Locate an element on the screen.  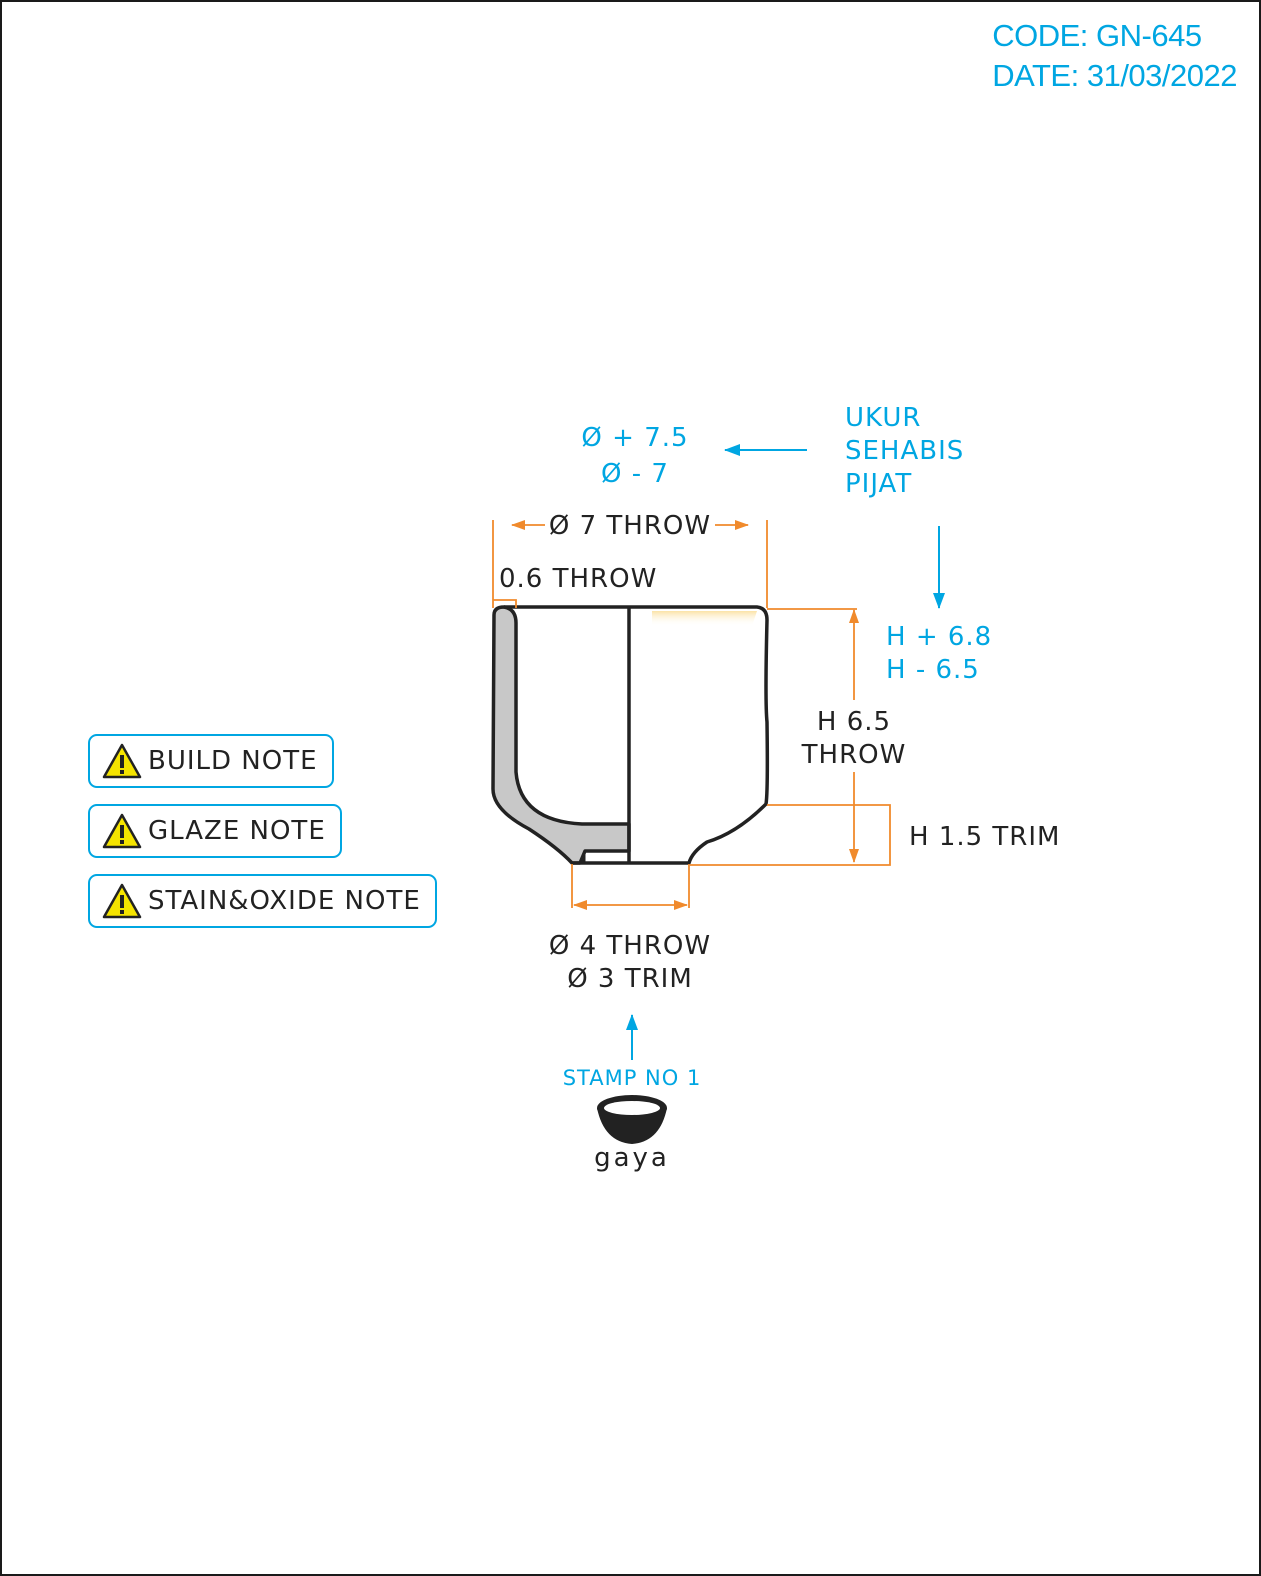
measure-note-line-3: PIJAT is located at coordinates (878, 484).